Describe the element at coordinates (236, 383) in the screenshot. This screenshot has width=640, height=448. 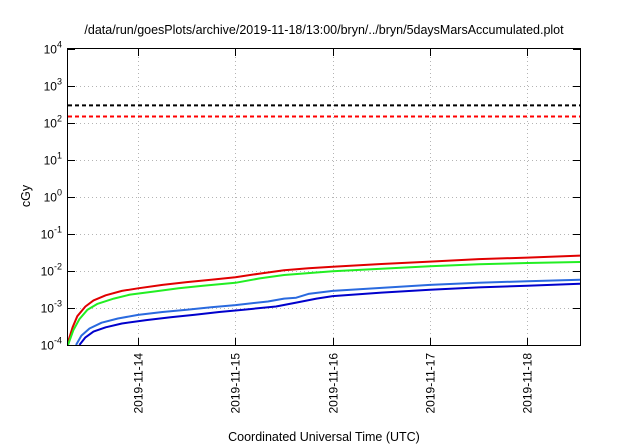
I see `x-tick-label: 2019-11-15` at that location.